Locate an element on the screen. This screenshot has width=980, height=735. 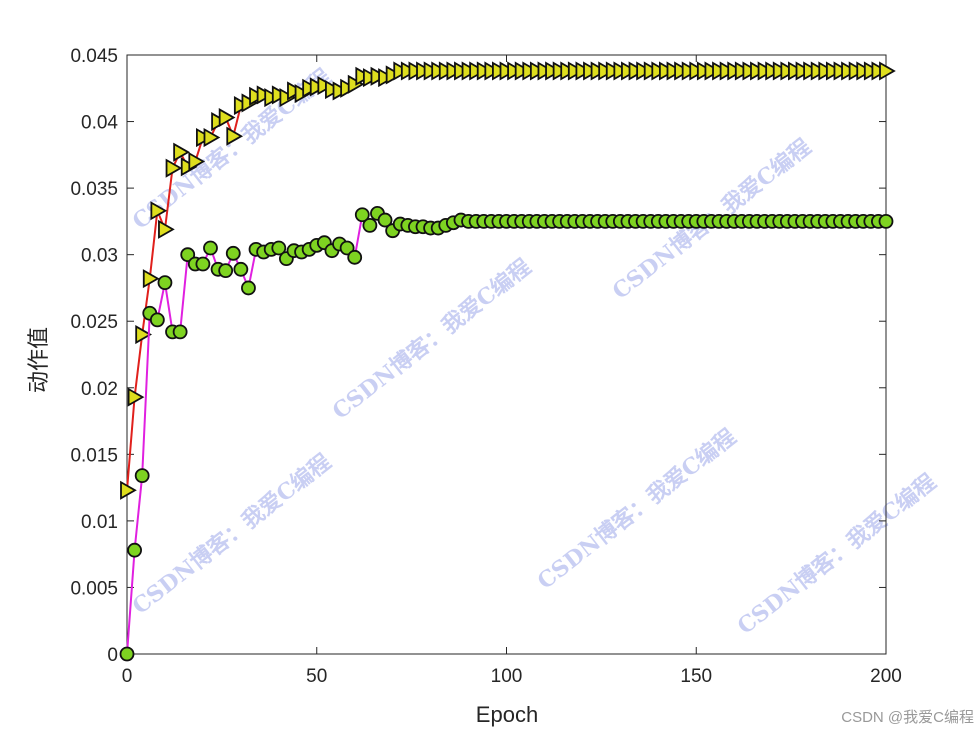
y-tick-label: 0 is located at coordinates (112, 655).